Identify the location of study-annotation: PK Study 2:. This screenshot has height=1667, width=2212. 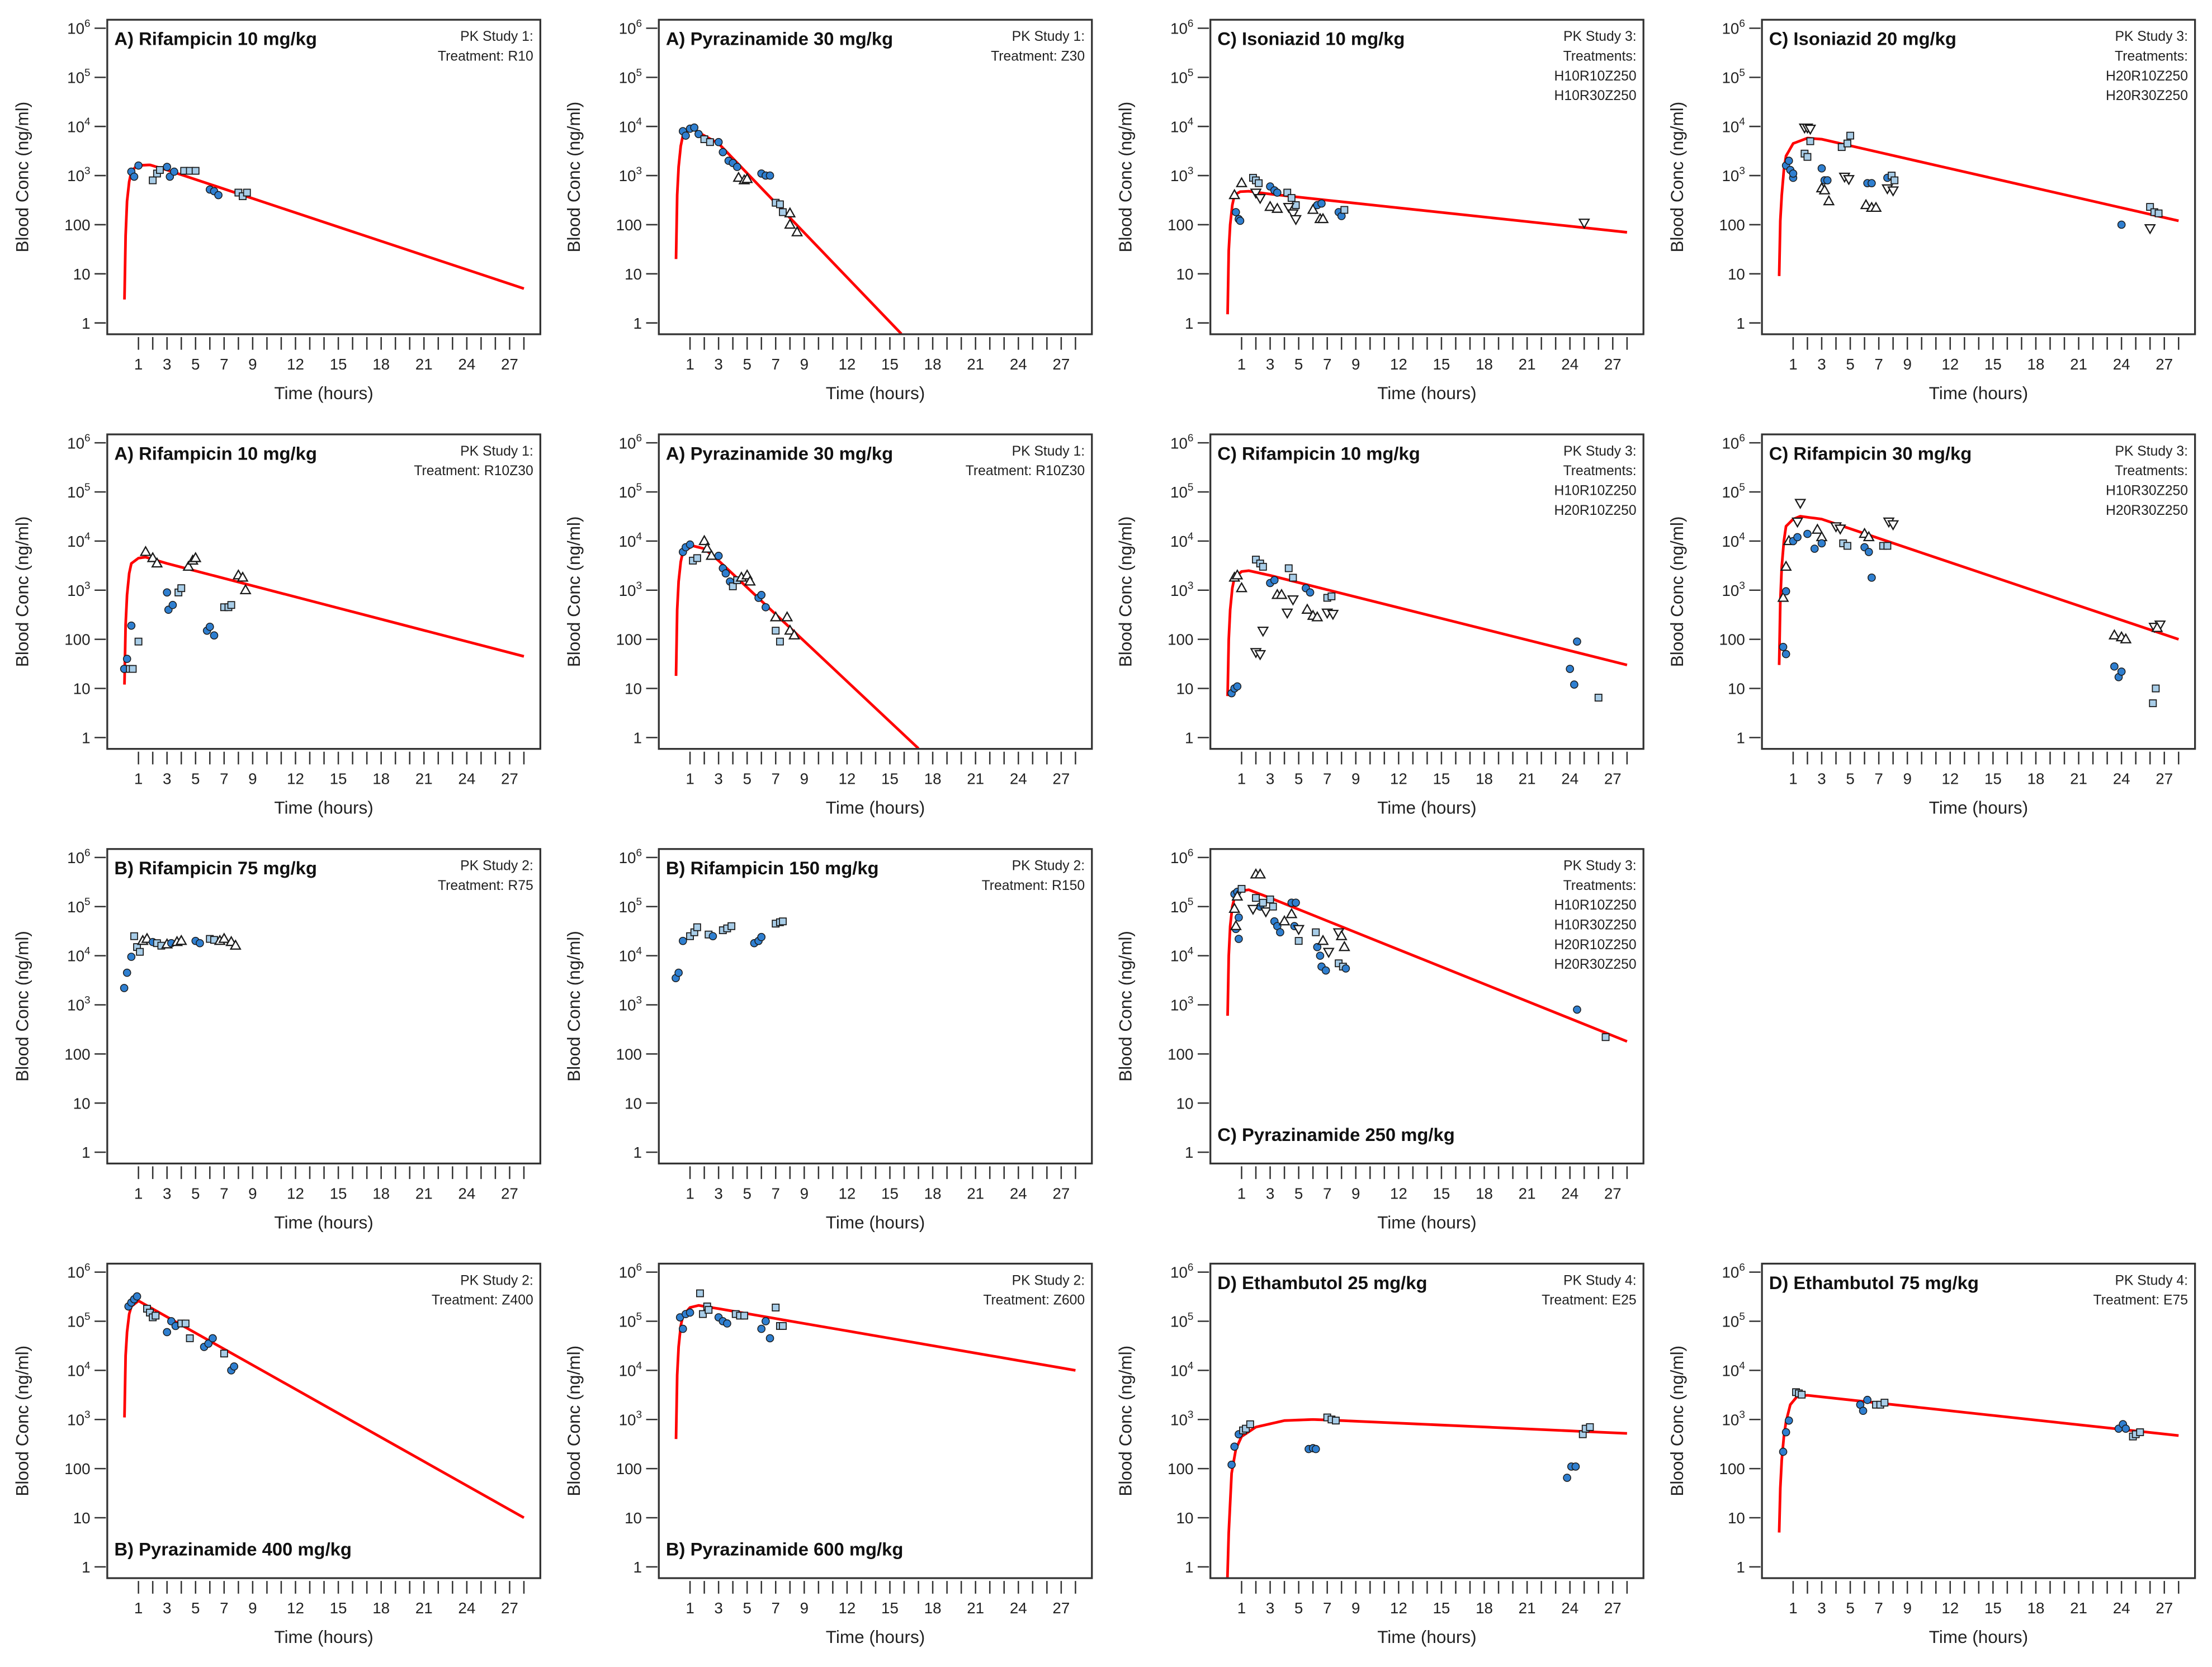
(496, 866).